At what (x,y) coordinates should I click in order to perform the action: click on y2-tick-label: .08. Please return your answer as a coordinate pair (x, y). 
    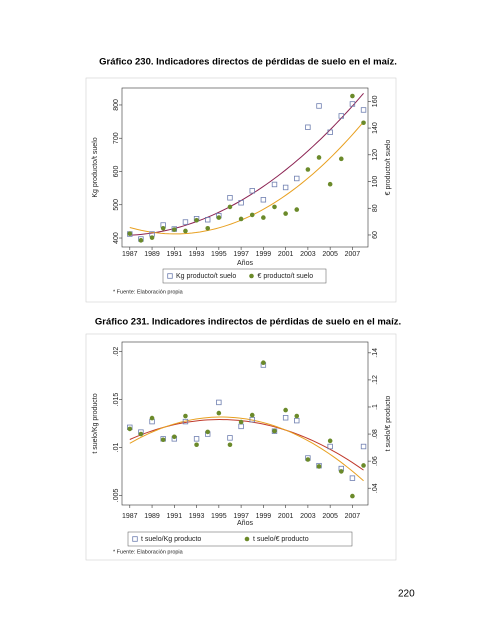
    Looking at the image, I should click on (375, 434).